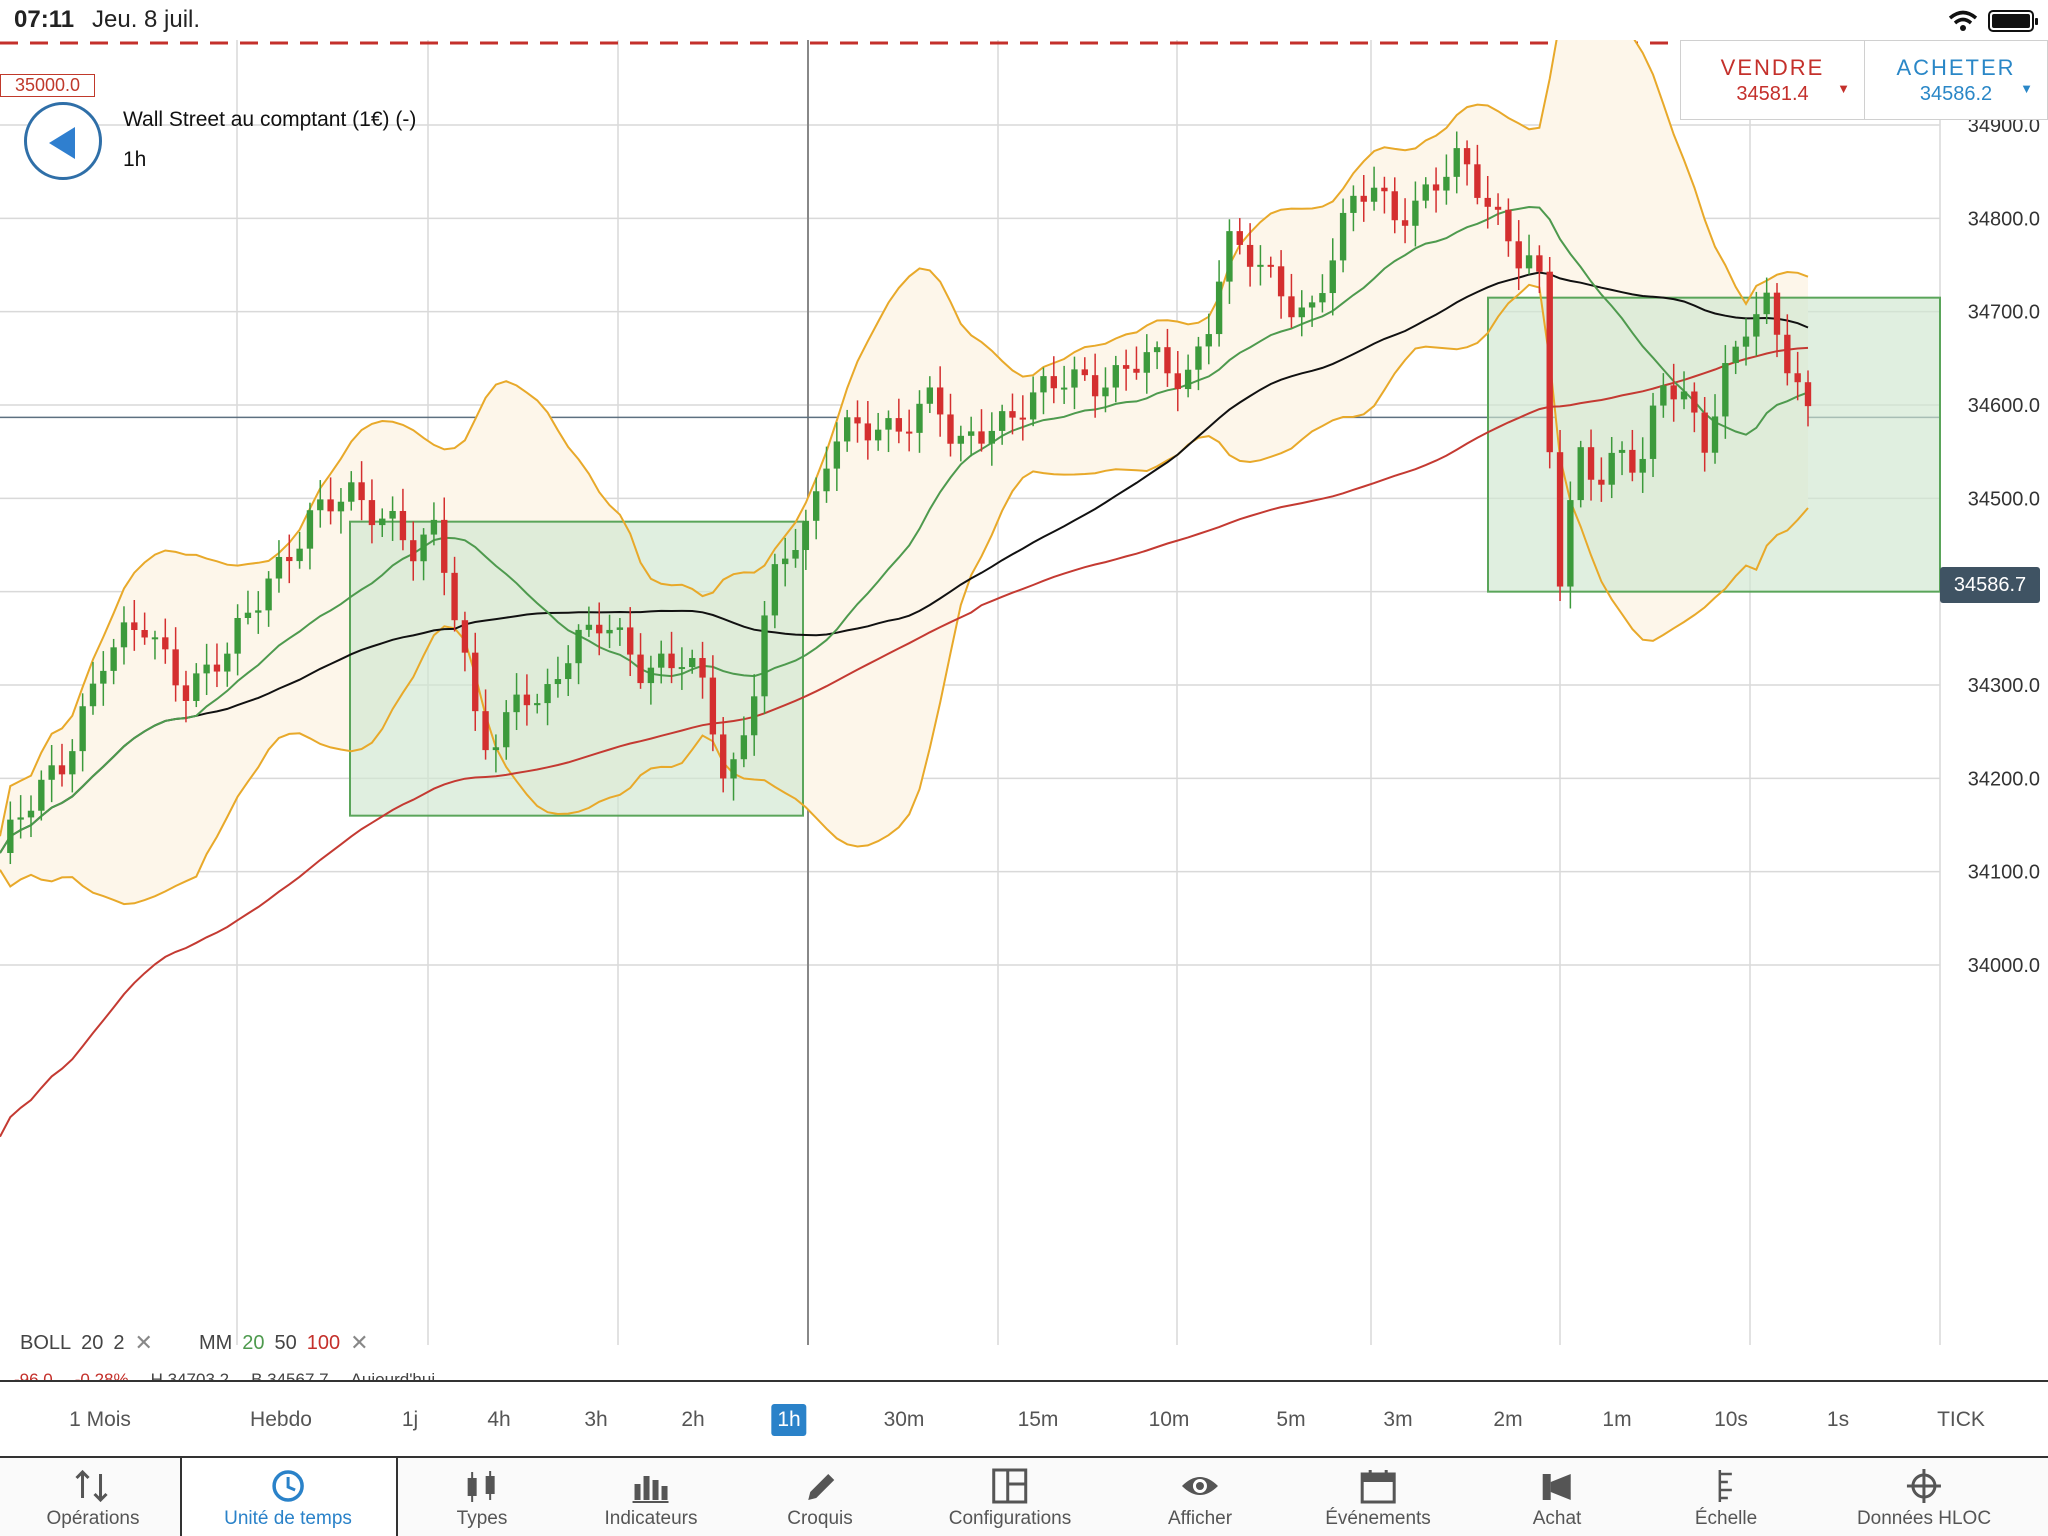 This screenshot has width=2048, height=1536. Describe the element at coordinates (1291, 1419) in the screenshot. I see `timeframe-5m: 5m` at that location.